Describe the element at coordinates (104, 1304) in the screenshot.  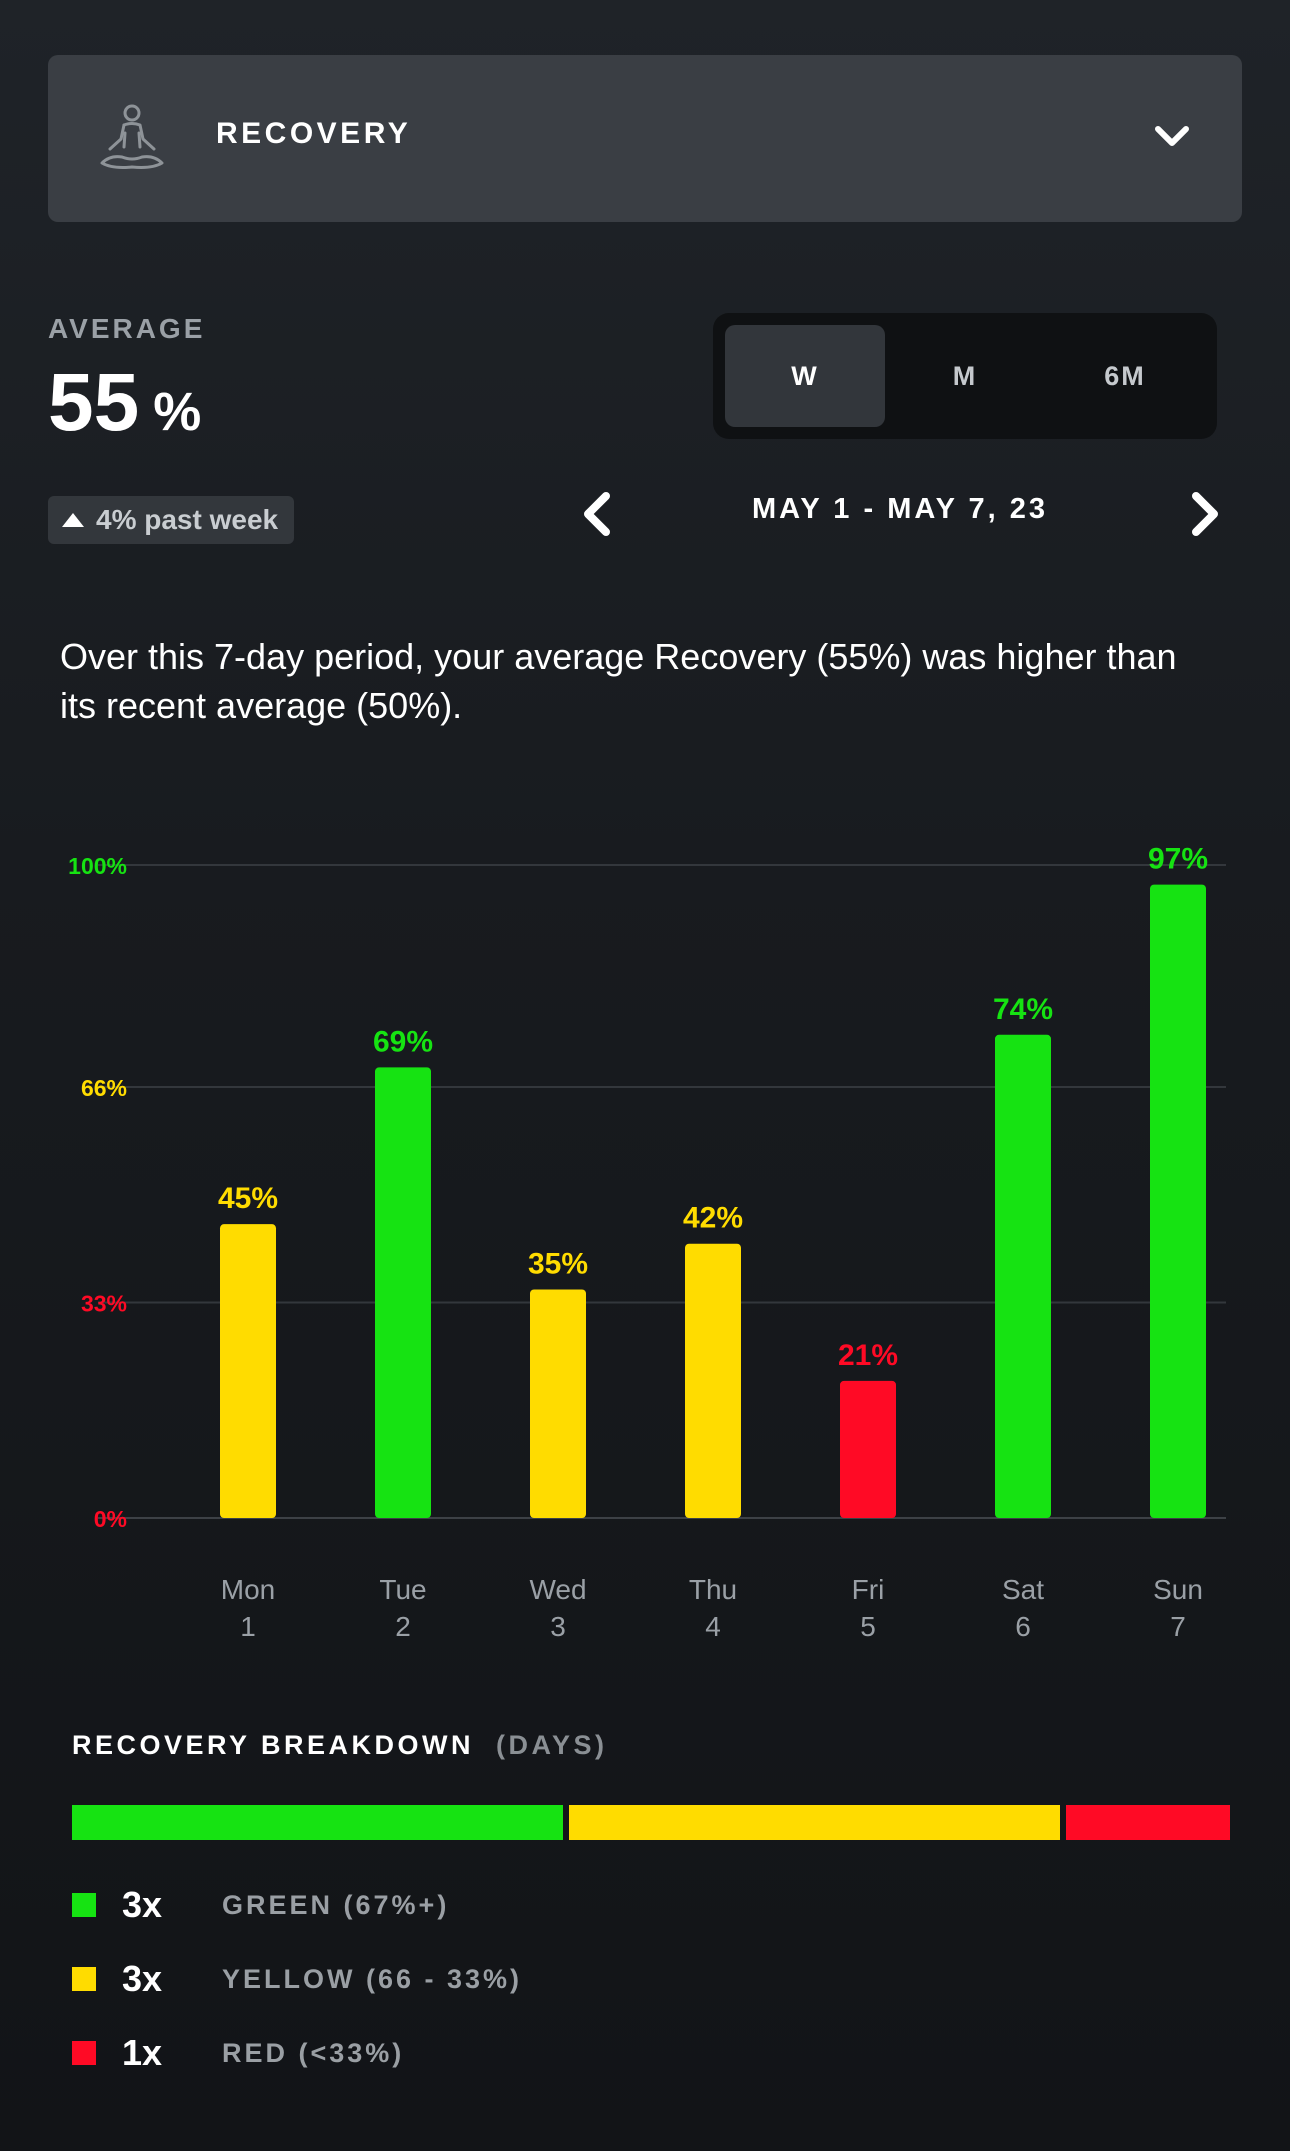
I see `y-tick-label: 33%` at that location.